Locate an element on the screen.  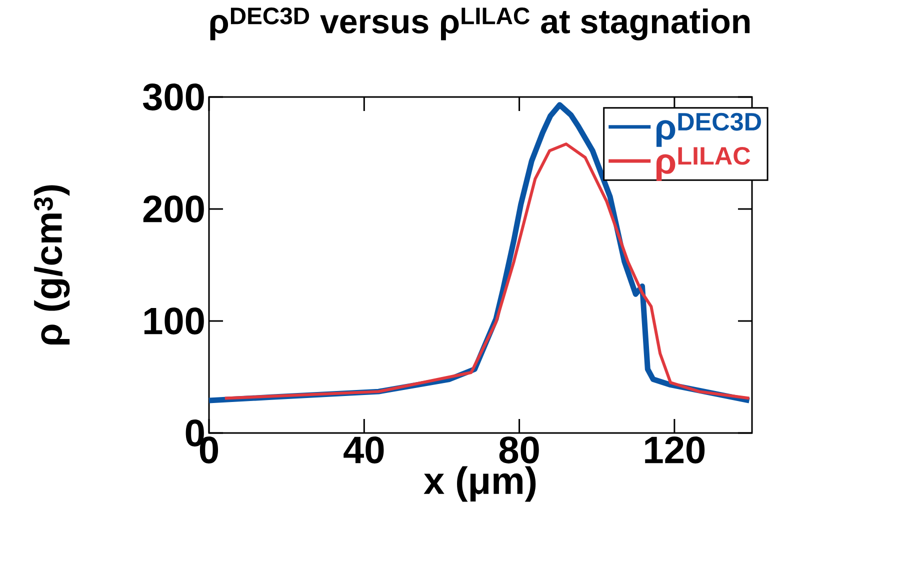
x-tick-label: 40 is located at coordinates (364, 450).